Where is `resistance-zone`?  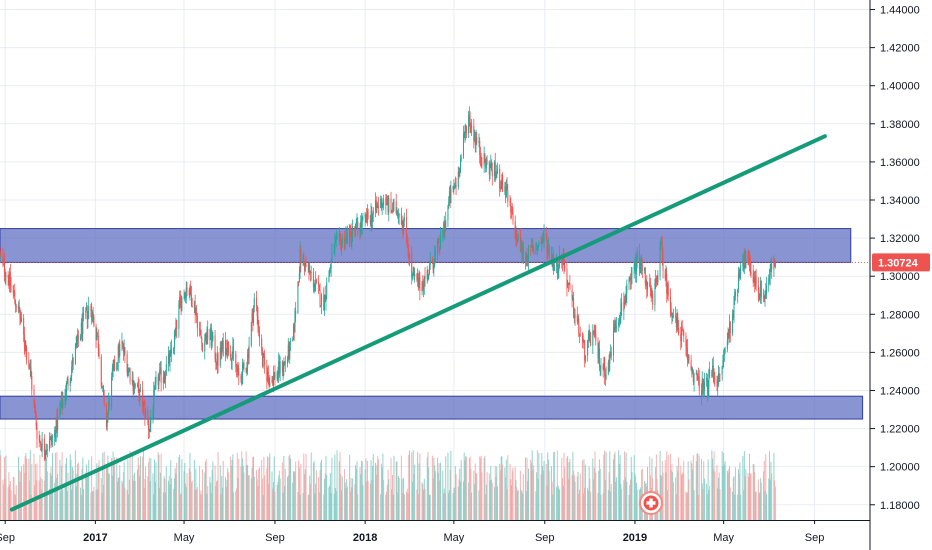
resistance-zone is located at coordinates (426, 245).